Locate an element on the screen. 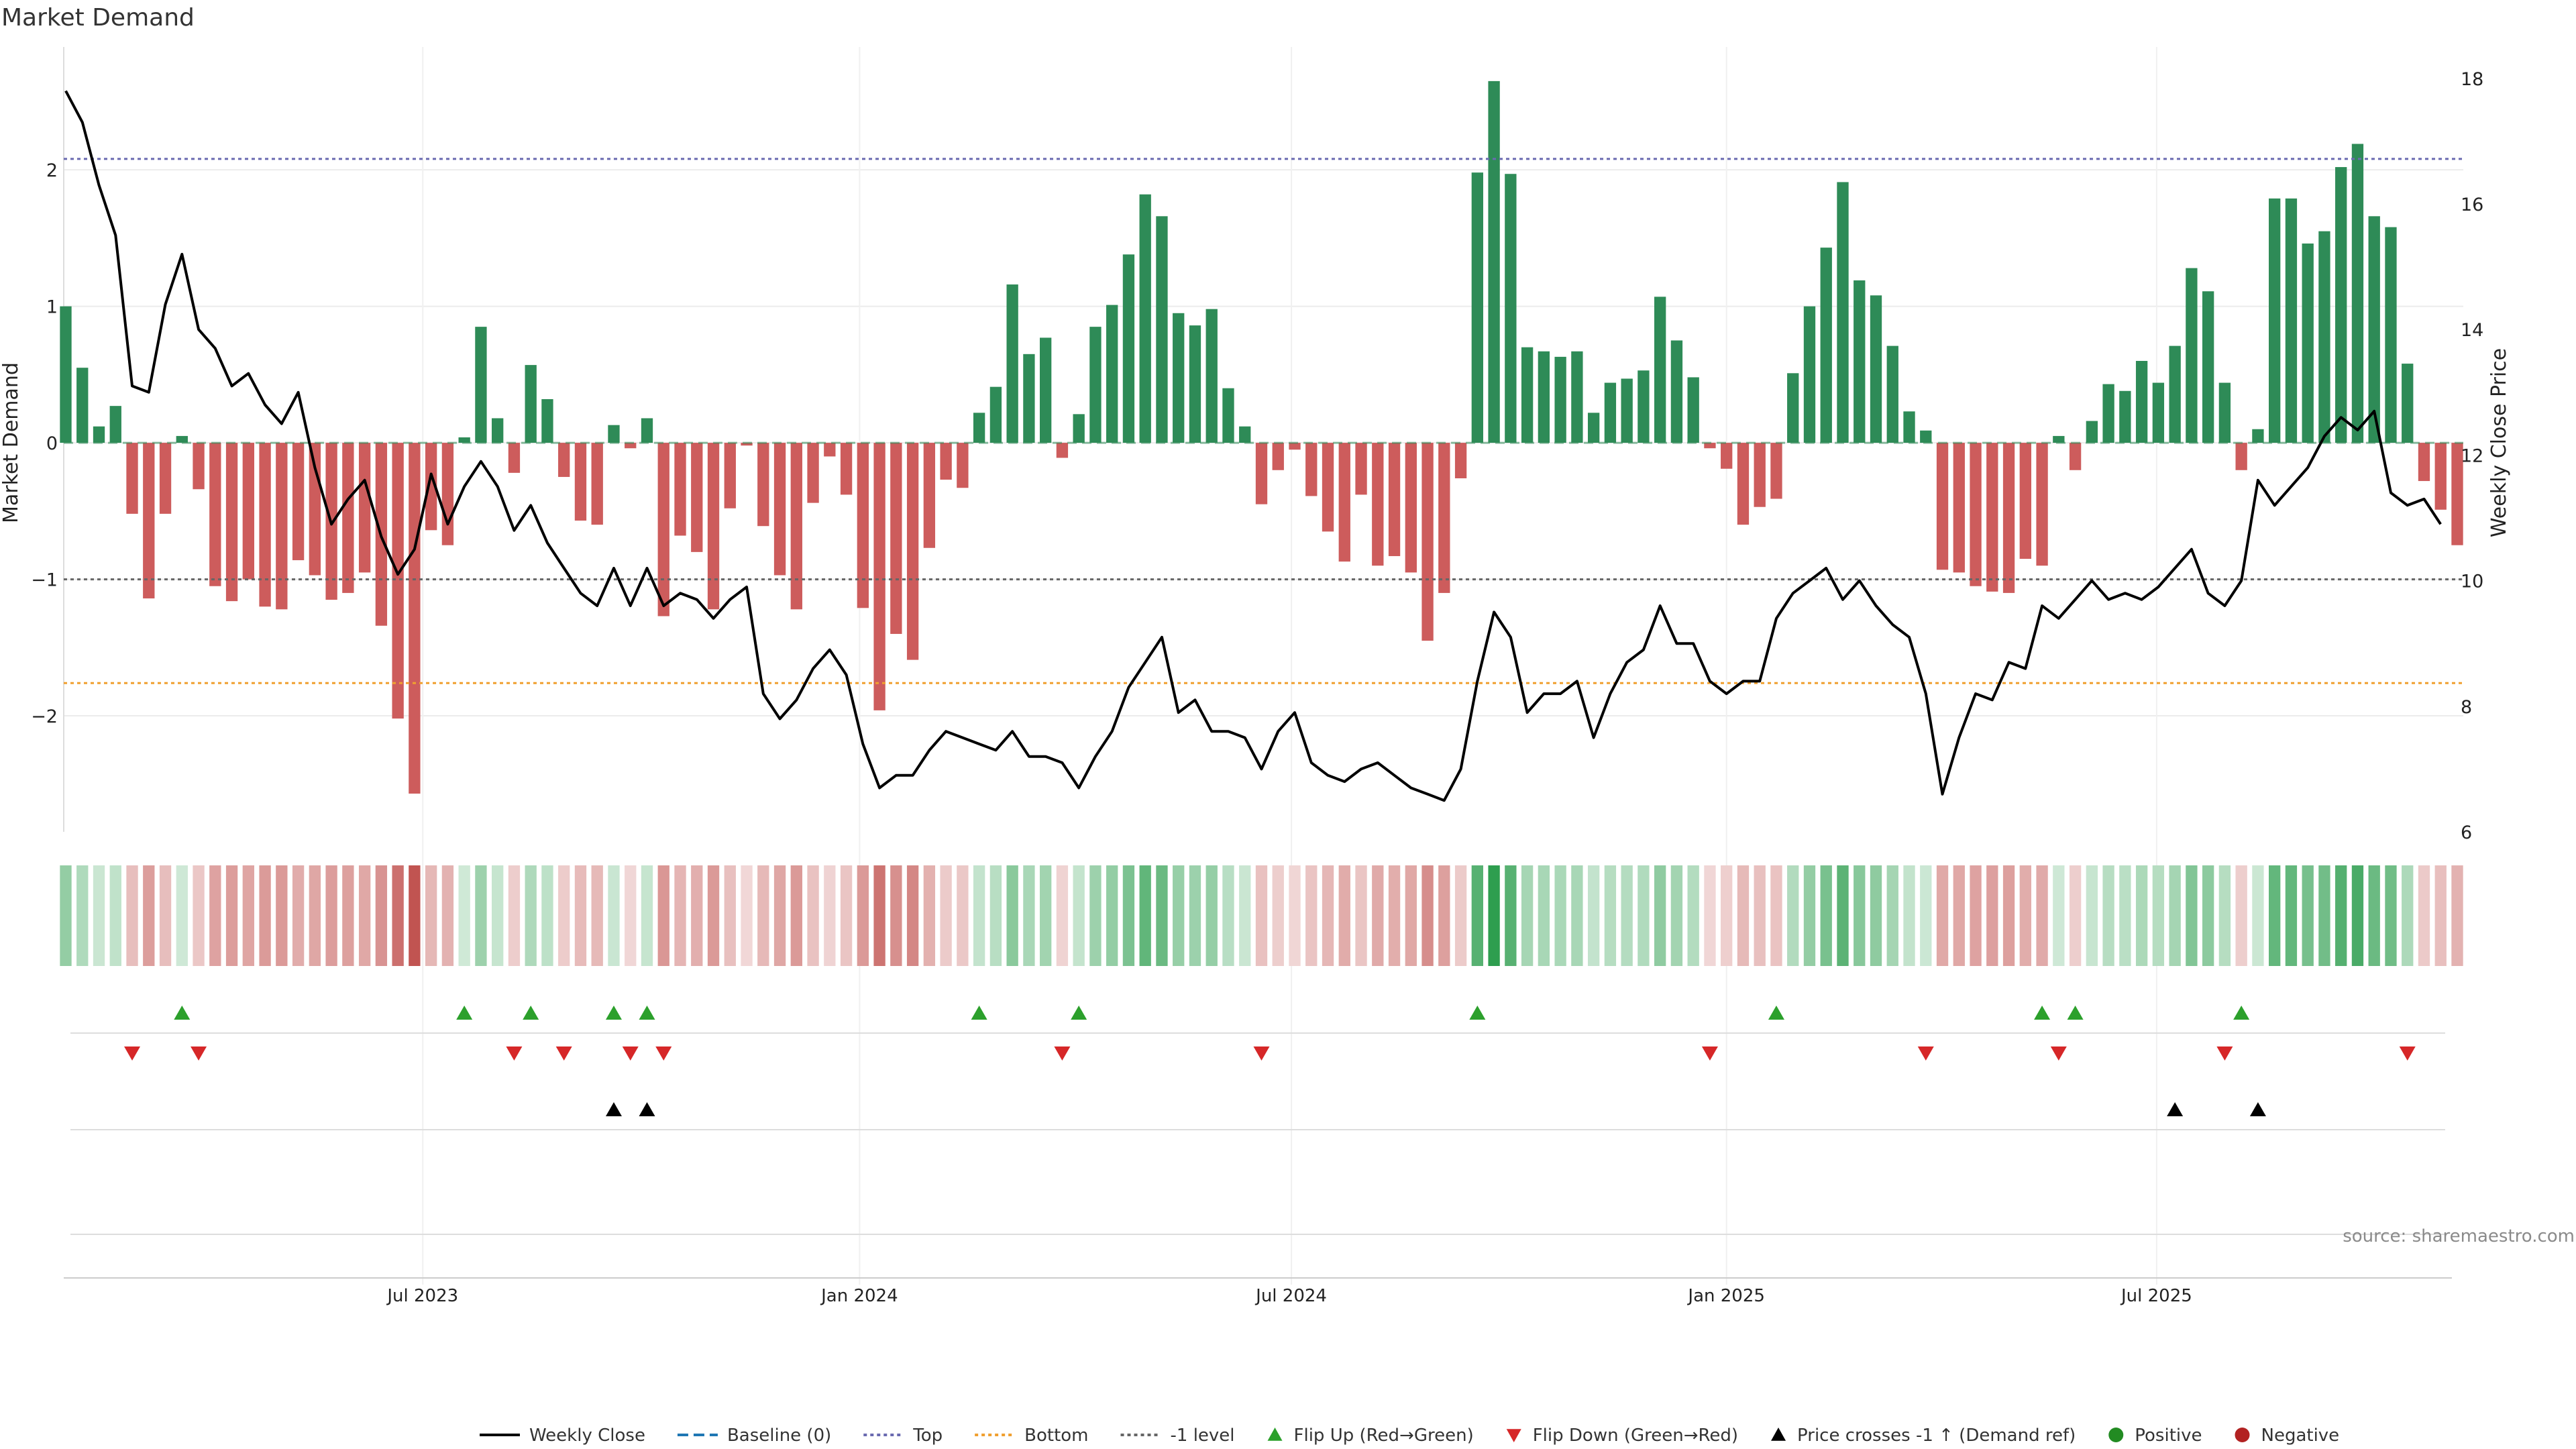 The image size is (2576, 1449). y2-tick-label: 12 is located at coordinates (2472, 455).